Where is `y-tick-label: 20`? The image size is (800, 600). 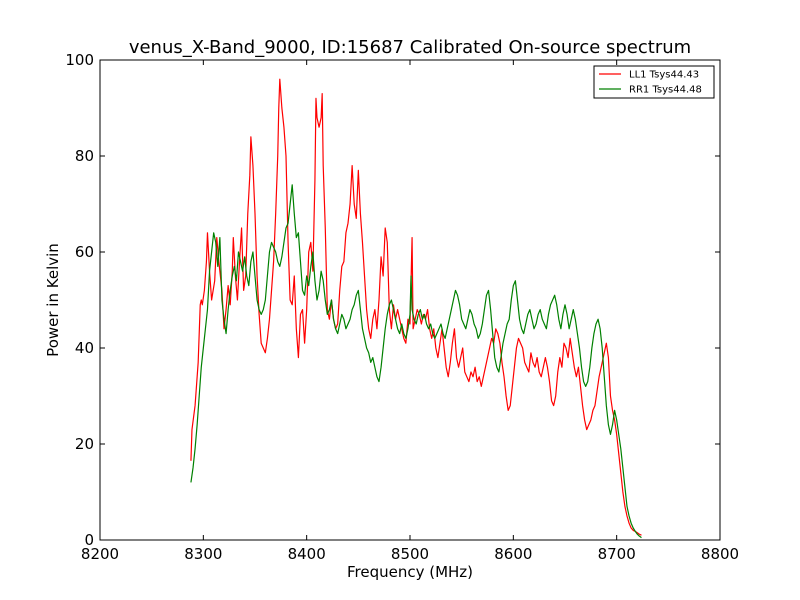 y-tick-label: 20 is located at coordinates (84, 444).